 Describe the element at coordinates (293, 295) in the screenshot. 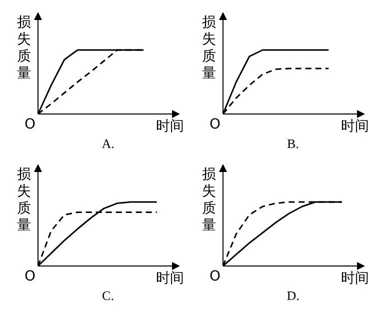

I see `text: D.` at that location.